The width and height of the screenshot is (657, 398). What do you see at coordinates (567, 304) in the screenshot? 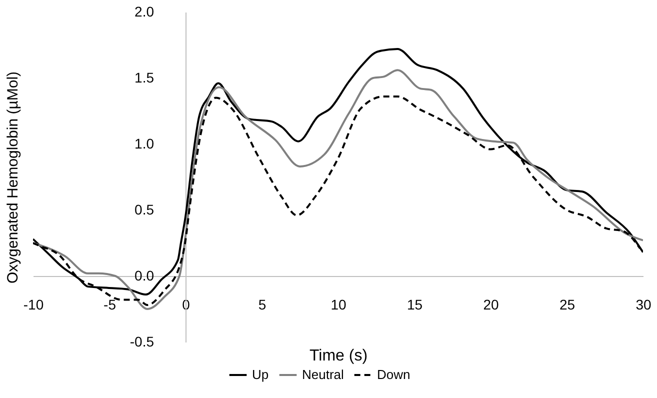
I see `x-tick-label: 25` at bounding box center [567, 304].